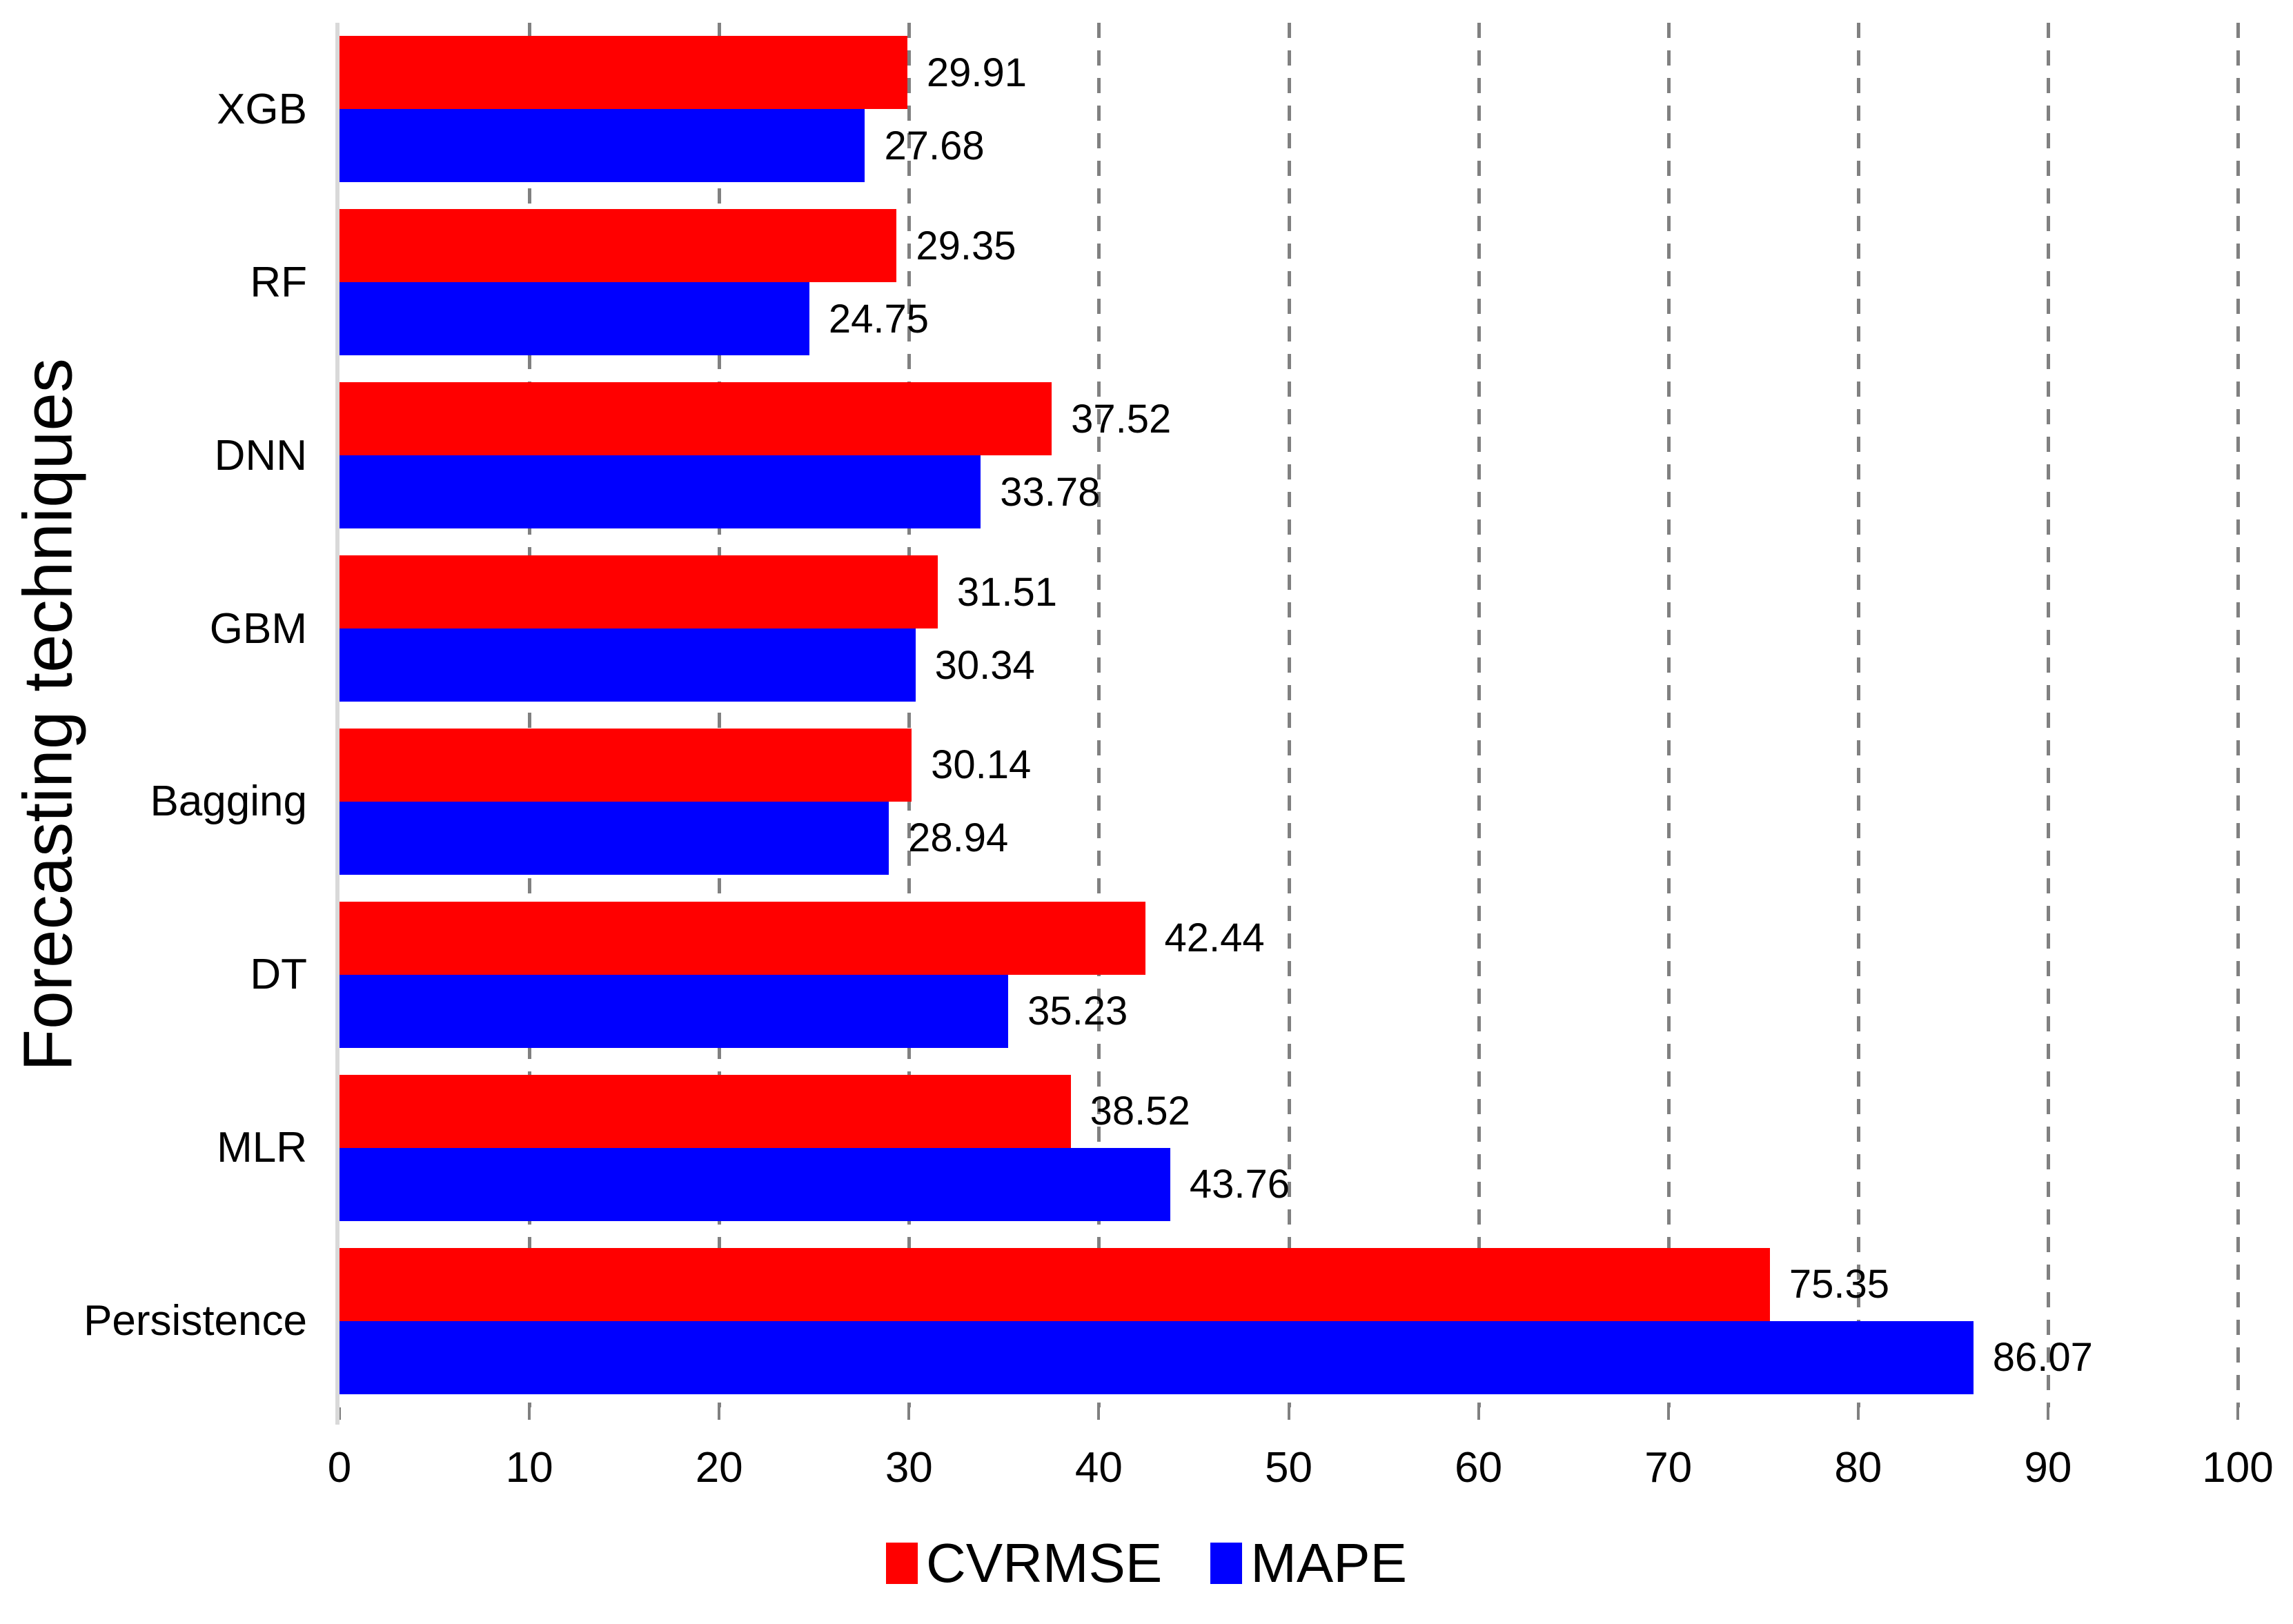 This screenshot has width=2293, height=1624. Describe the element at coordinates (1226, 1563) in the screenshot. I see `legend-swatch-mape` at that location.